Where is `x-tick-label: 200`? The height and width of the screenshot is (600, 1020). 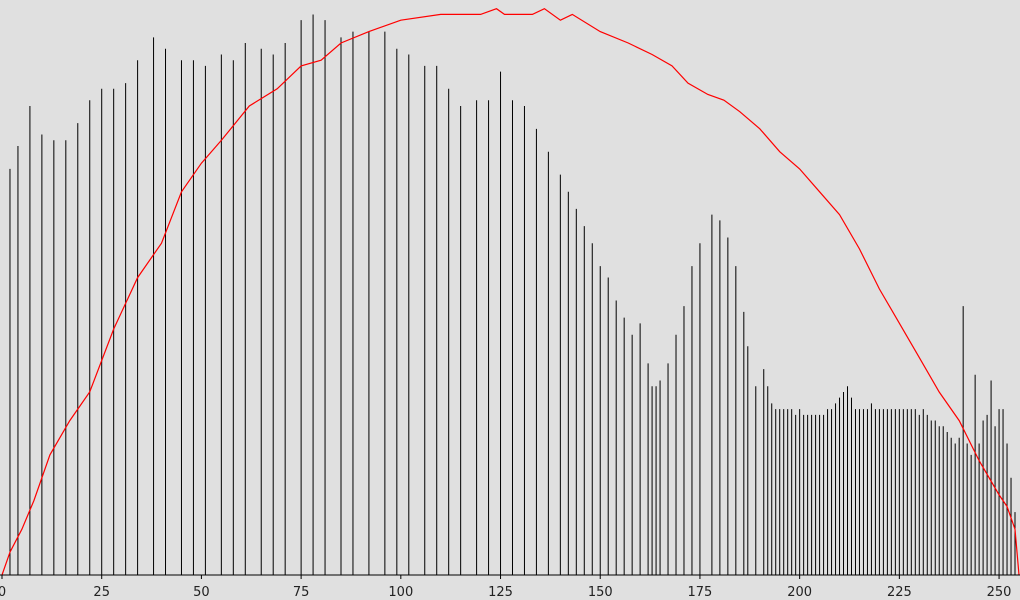
x-tick-label: 200 is located at coordinates (799, 592).